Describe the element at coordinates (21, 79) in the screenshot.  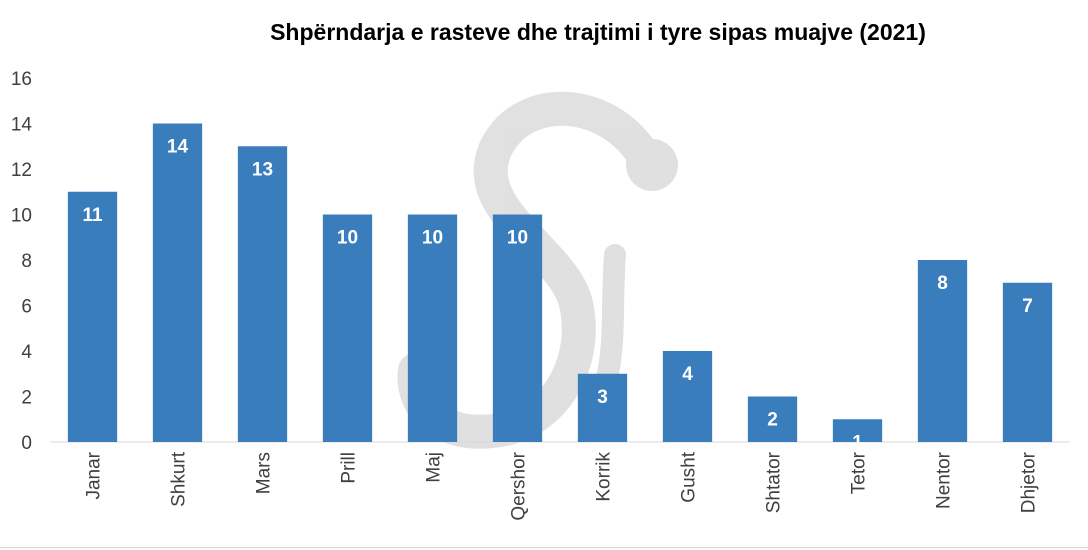
I see `y-tick-label: 16` at that location.